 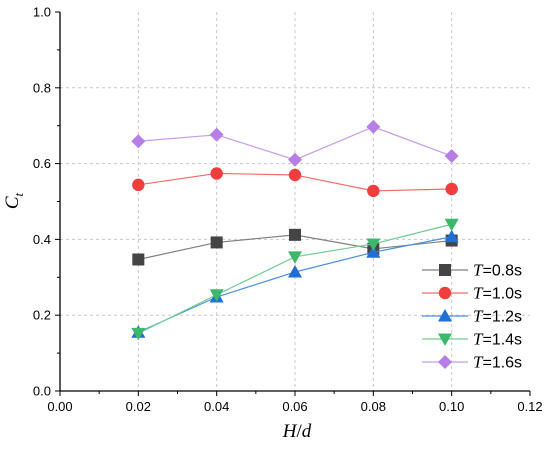 I want to click on y-axis-title-main: C, so click(x=12, y=202).